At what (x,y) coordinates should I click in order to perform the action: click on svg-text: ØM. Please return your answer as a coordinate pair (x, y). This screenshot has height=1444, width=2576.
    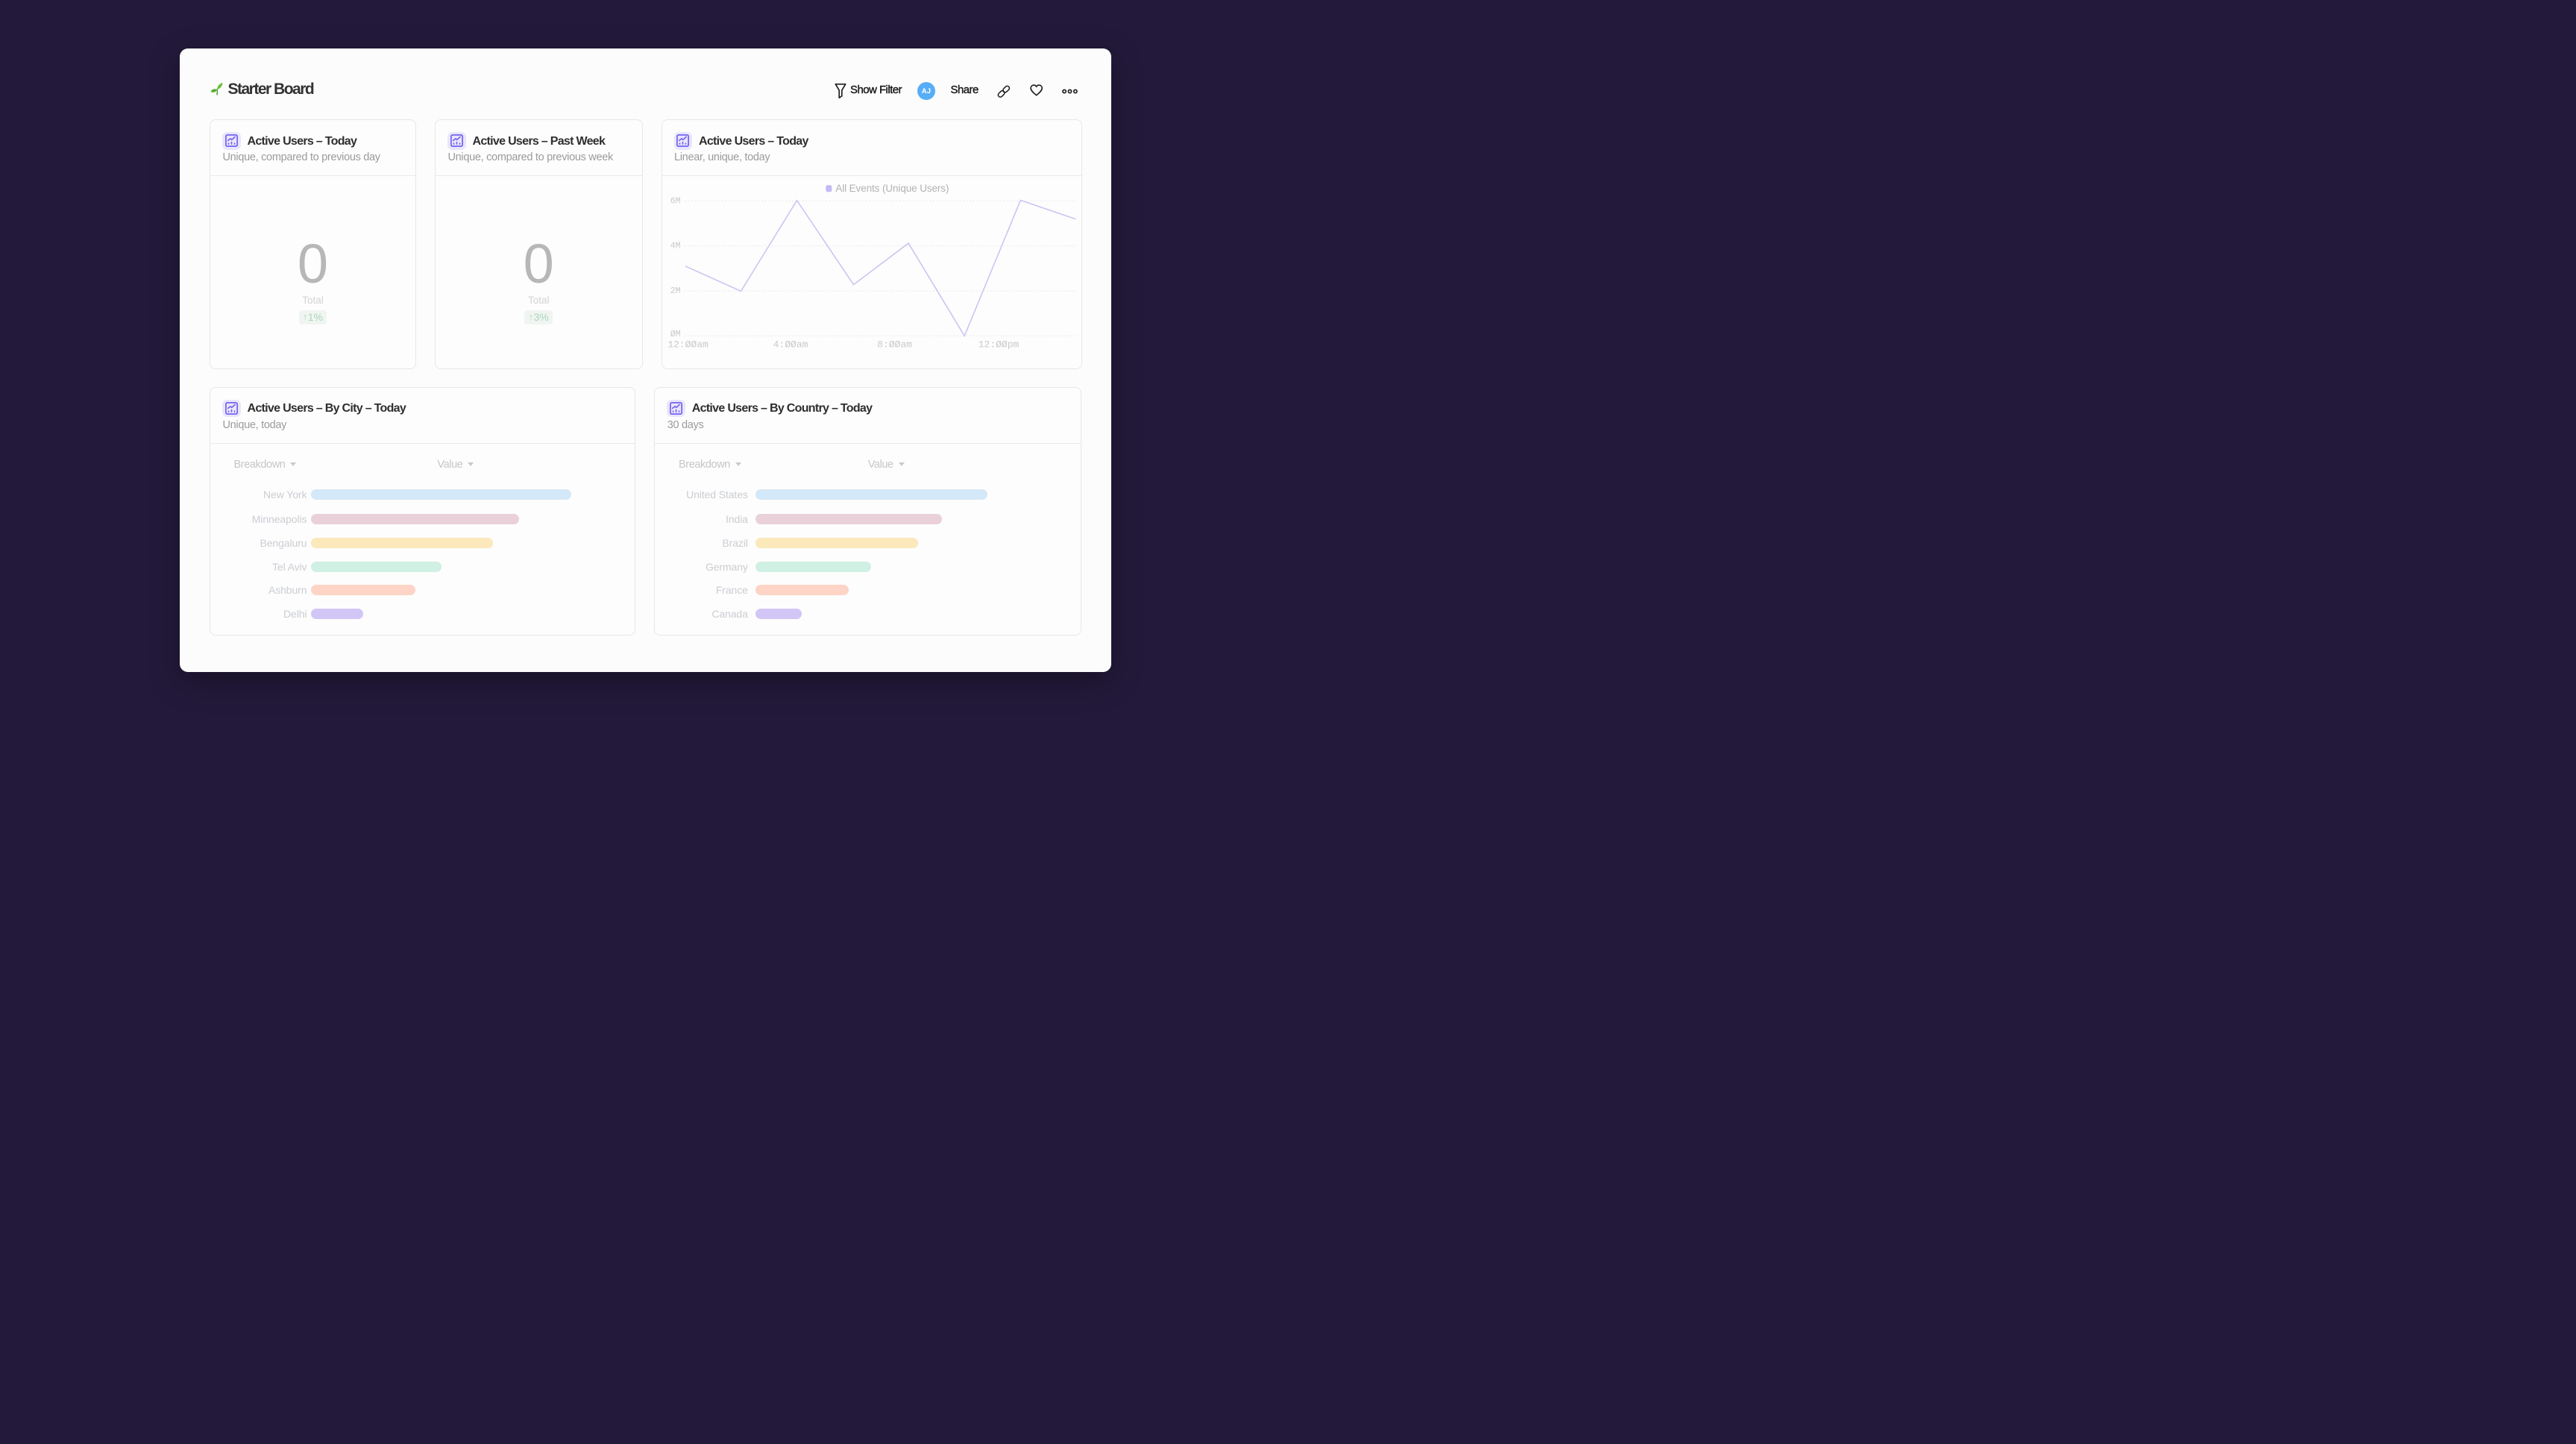
    Looking at the image, I should click on (675, 334).